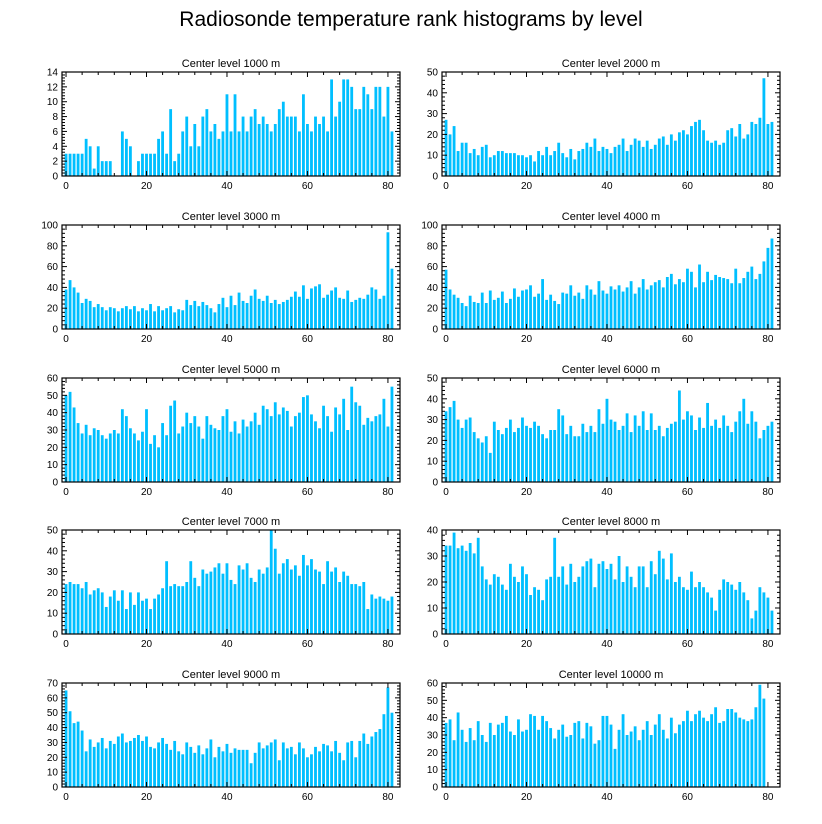 The height and width of the screenshot is (824, 822). What do you see at coordinates (429, 226) in the screenshot?
I see `y-tick-label: 100` at bounding box center [429, 226].